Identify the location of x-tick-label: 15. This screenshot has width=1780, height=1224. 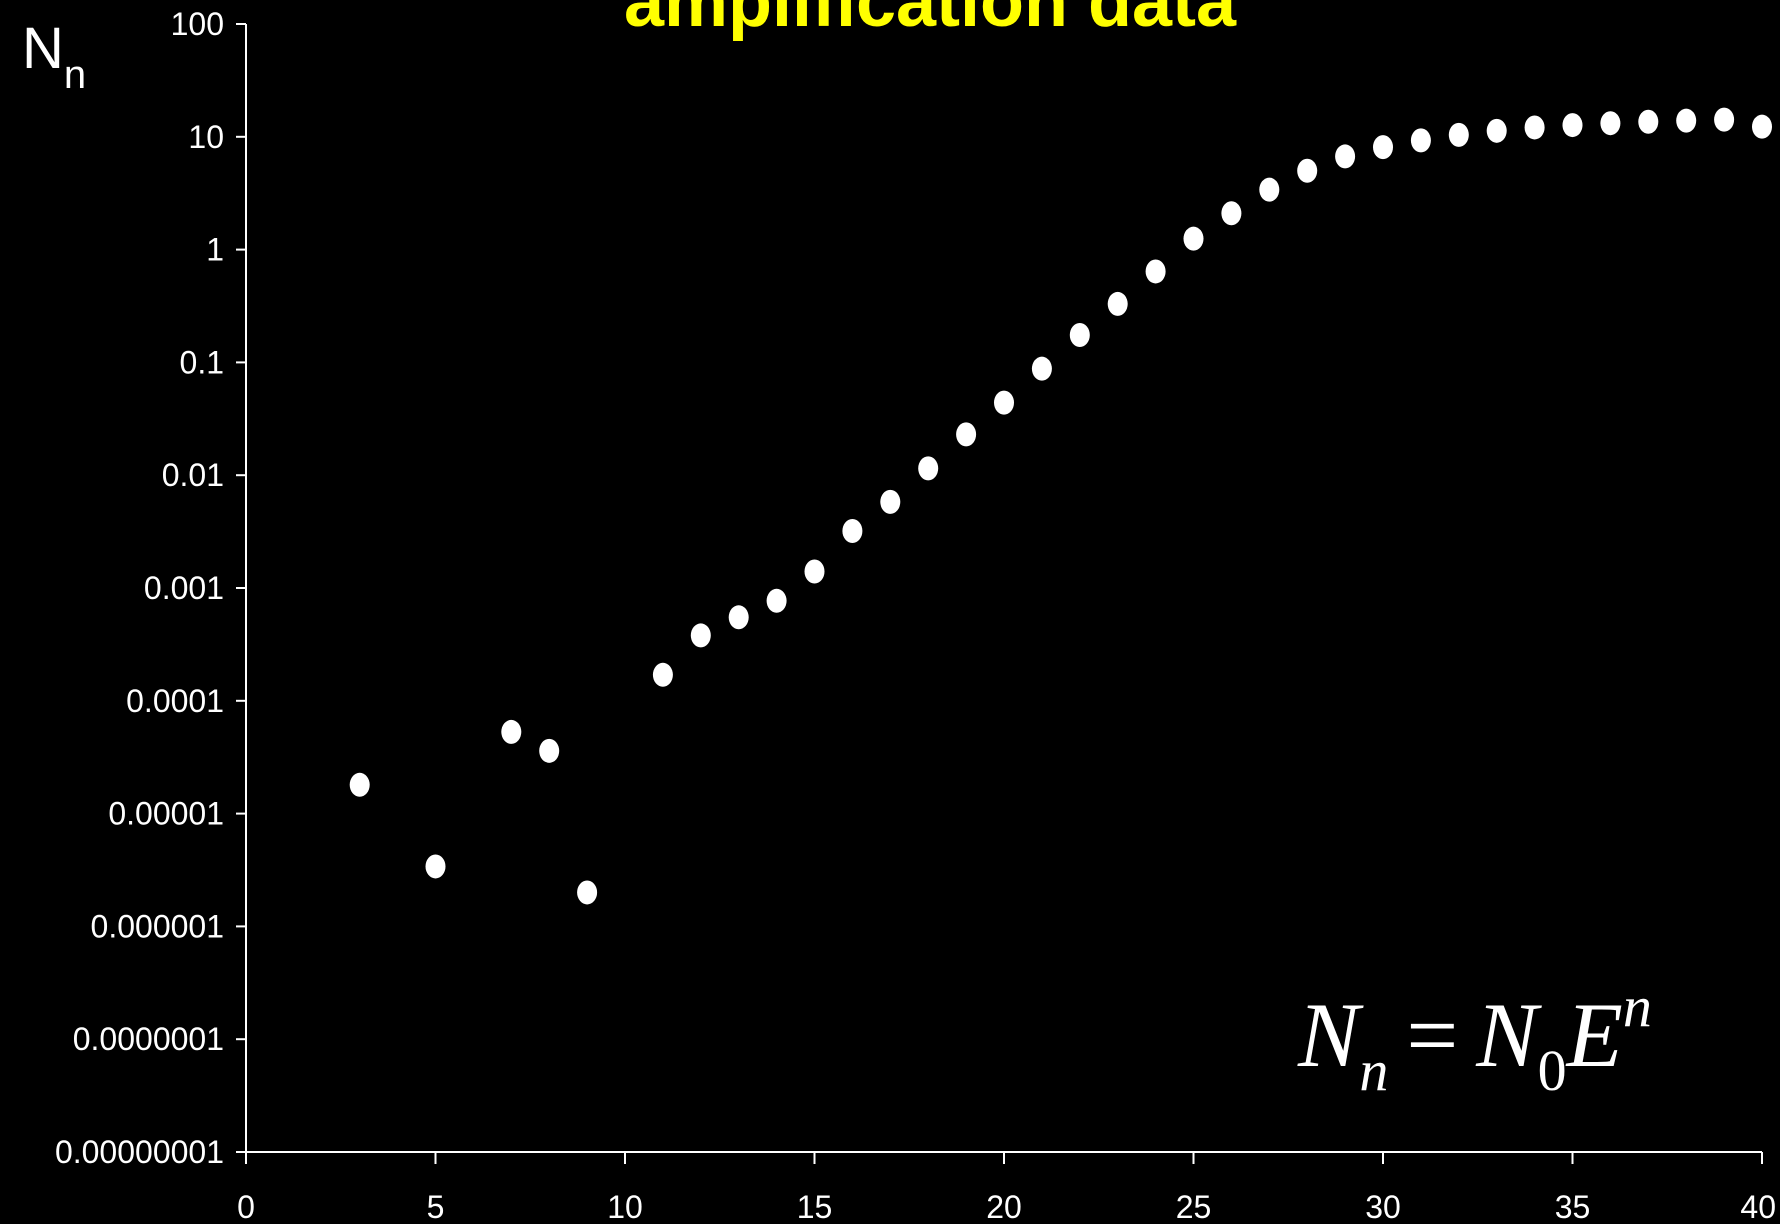
(815, 1206).